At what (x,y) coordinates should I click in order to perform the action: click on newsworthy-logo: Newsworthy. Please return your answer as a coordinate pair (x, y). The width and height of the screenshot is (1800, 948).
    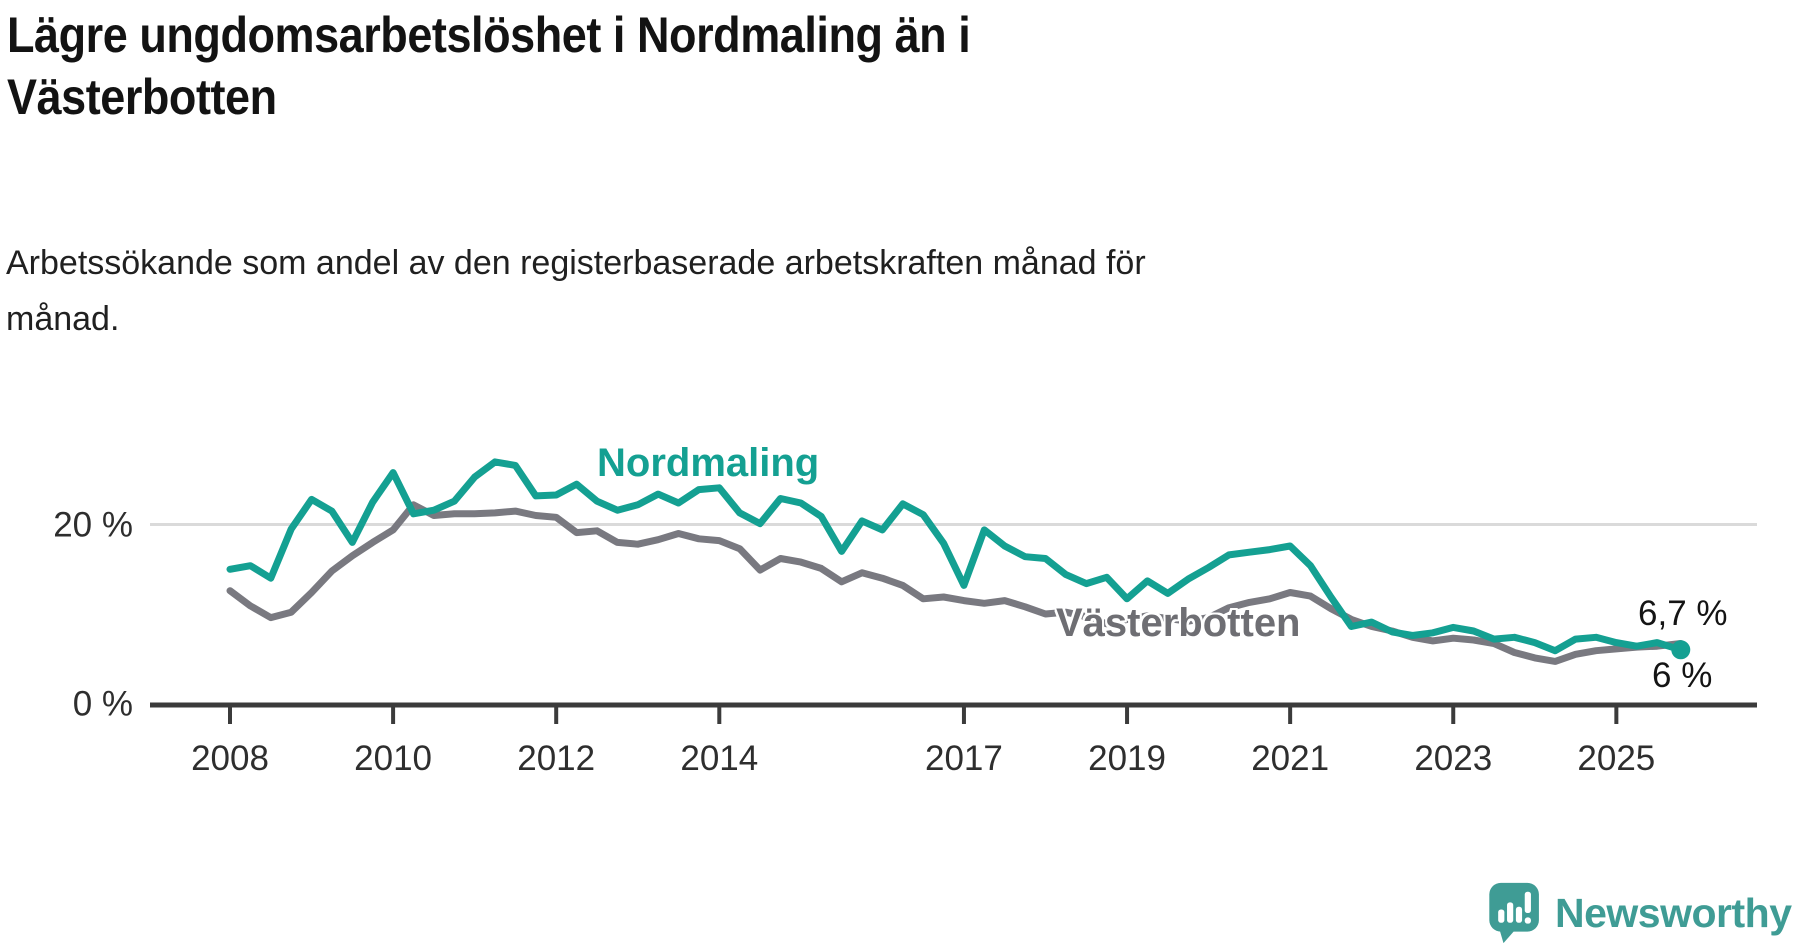
    Looking at the image, I should click on (1640, 913).